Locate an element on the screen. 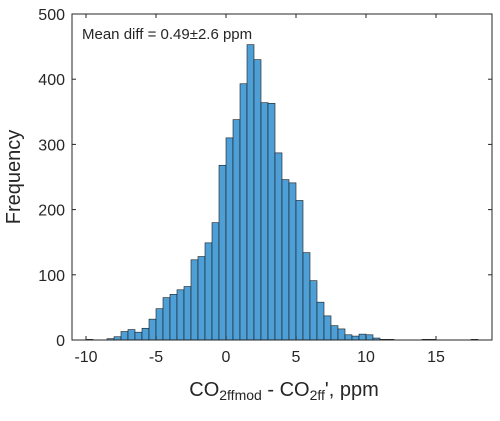  x-tick-label: 5 is located at coordinates (296, 357).